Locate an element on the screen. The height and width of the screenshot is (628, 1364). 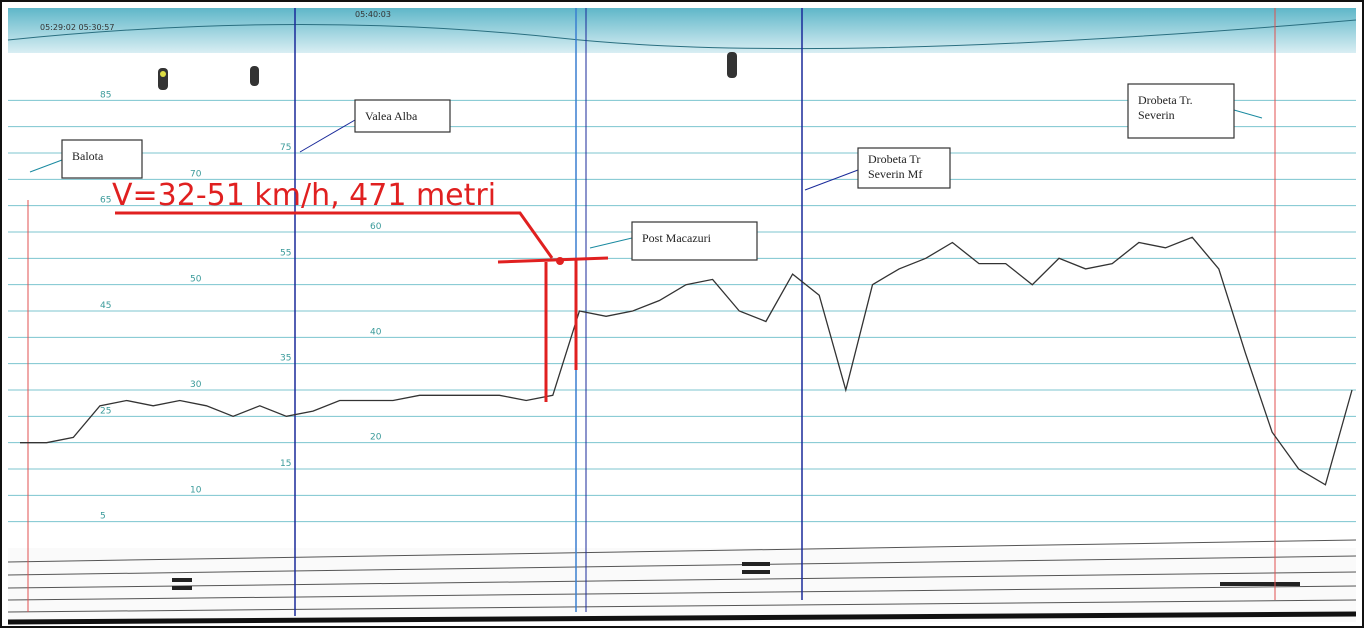
location-label: Post Macazuri is located at coordinates (677, 238).